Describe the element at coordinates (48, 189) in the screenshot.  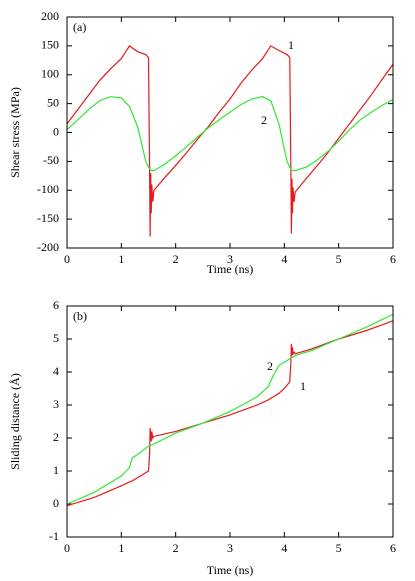
I see `y-tick-label: -100` at that location.